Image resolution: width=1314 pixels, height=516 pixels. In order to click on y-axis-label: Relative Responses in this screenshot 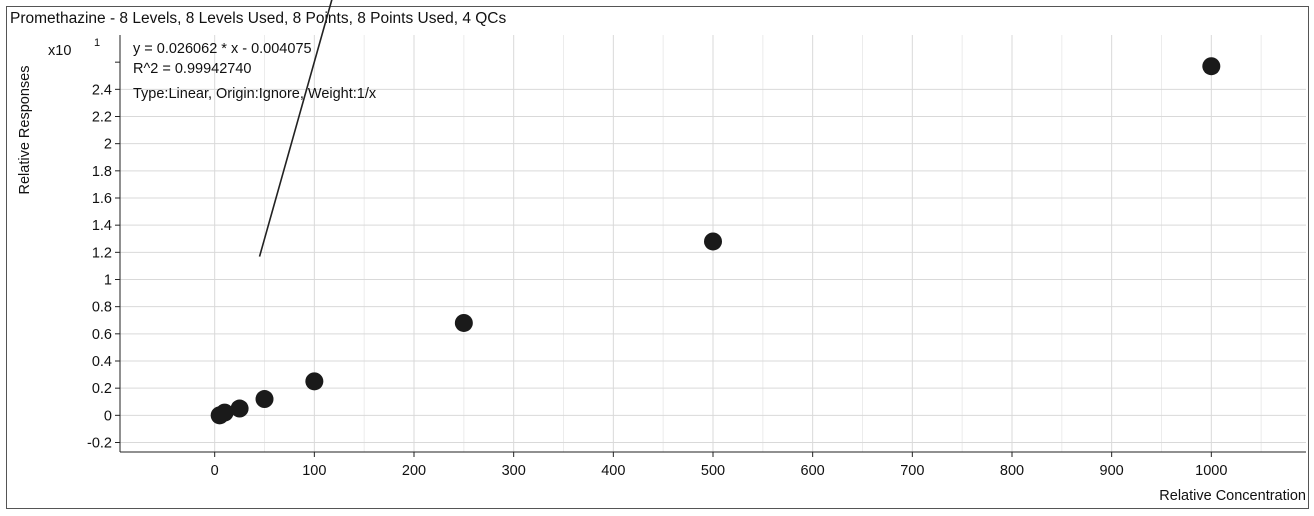, I will do `click(25, 130)`.